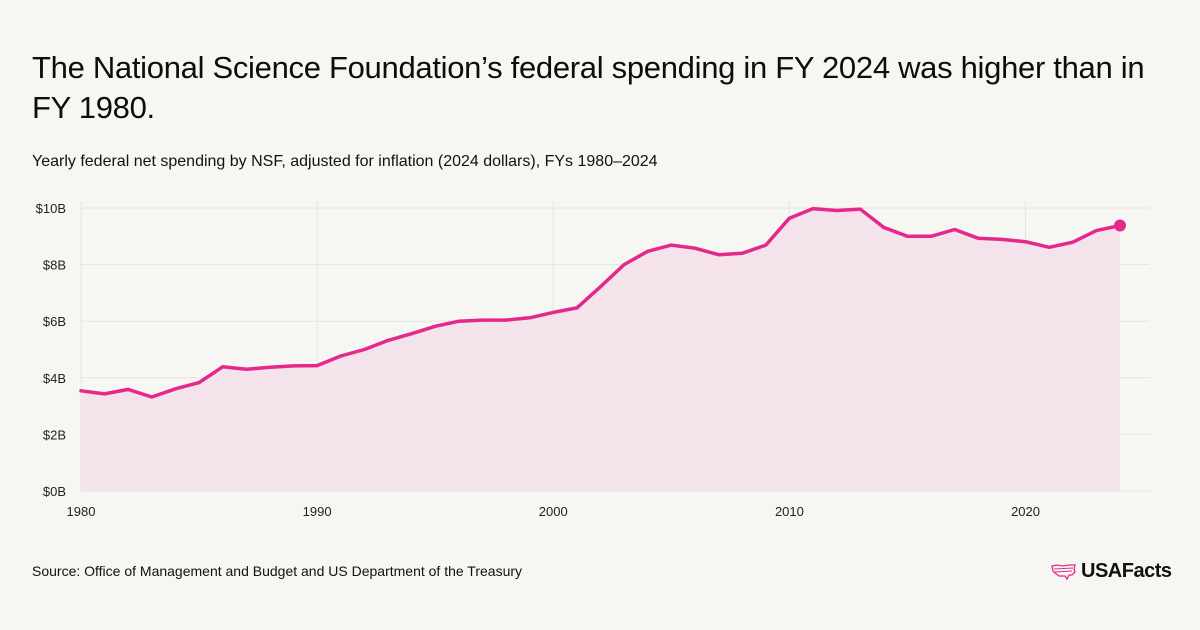 The width and height of the screenshot is (1200, 630). Describe the element at coordinates (54, 321) in the screenshot. I see `y-tick-label: $6B` at that location.